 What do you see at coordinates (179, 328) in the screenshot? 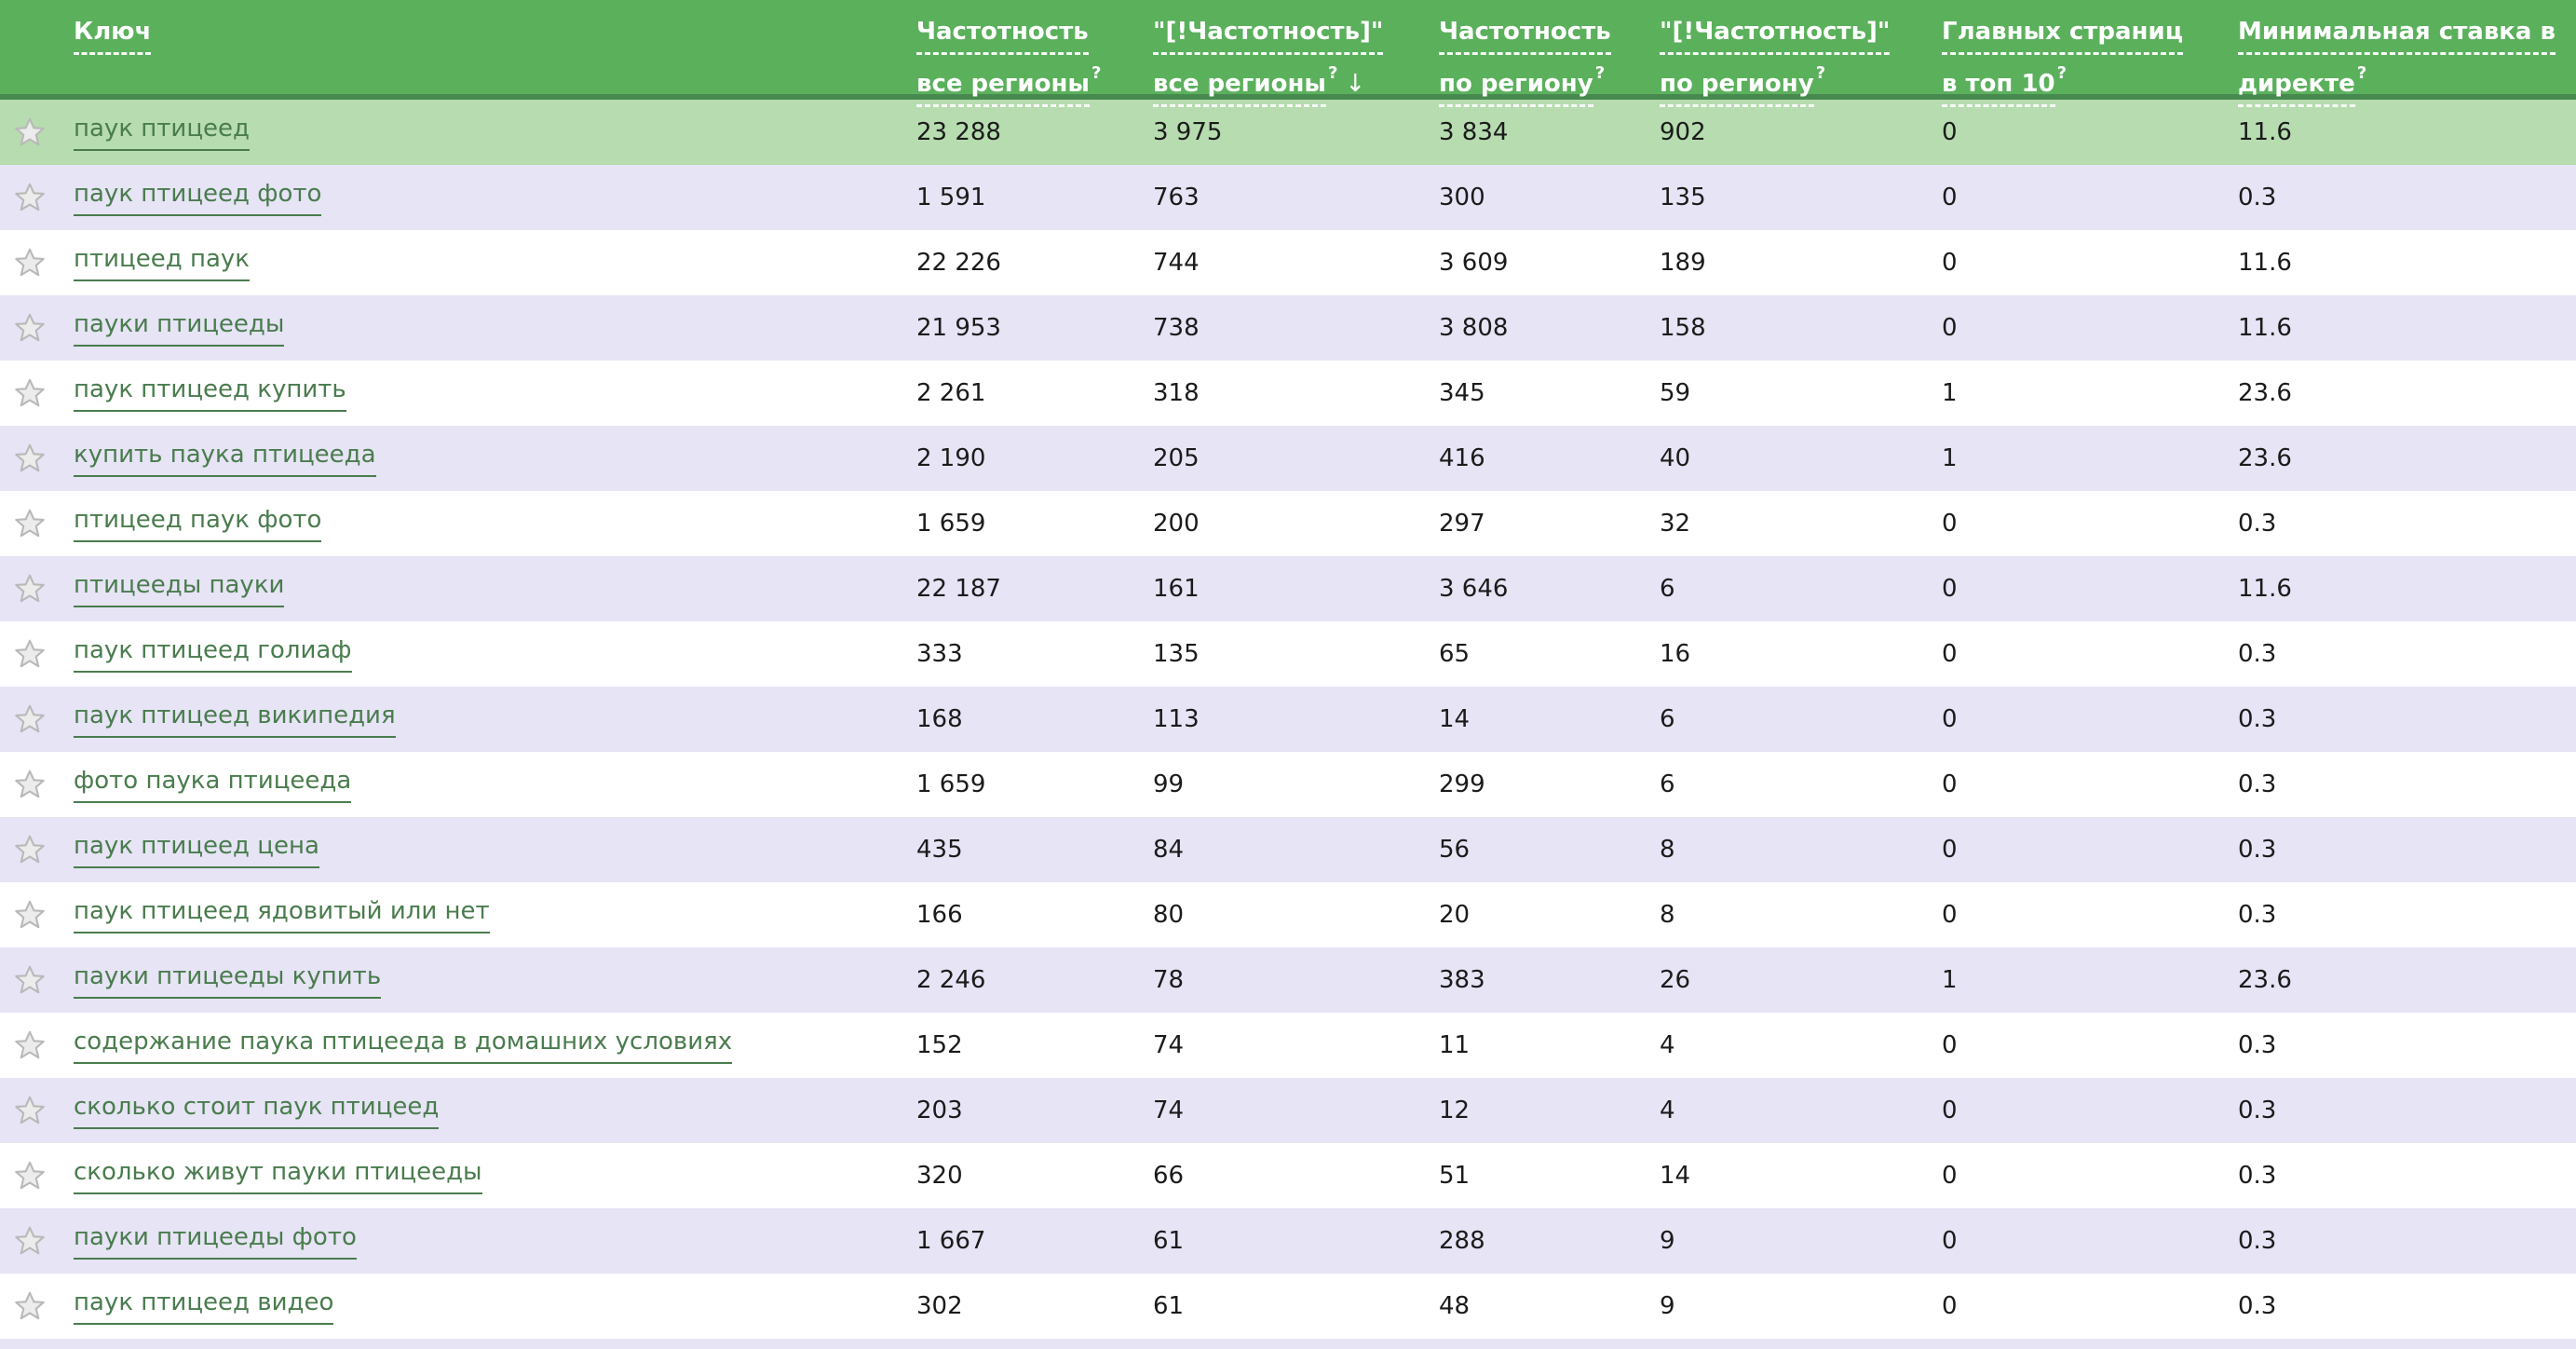
I see `keyword-link: пауки птицееды` at bounding box center [179, 328].